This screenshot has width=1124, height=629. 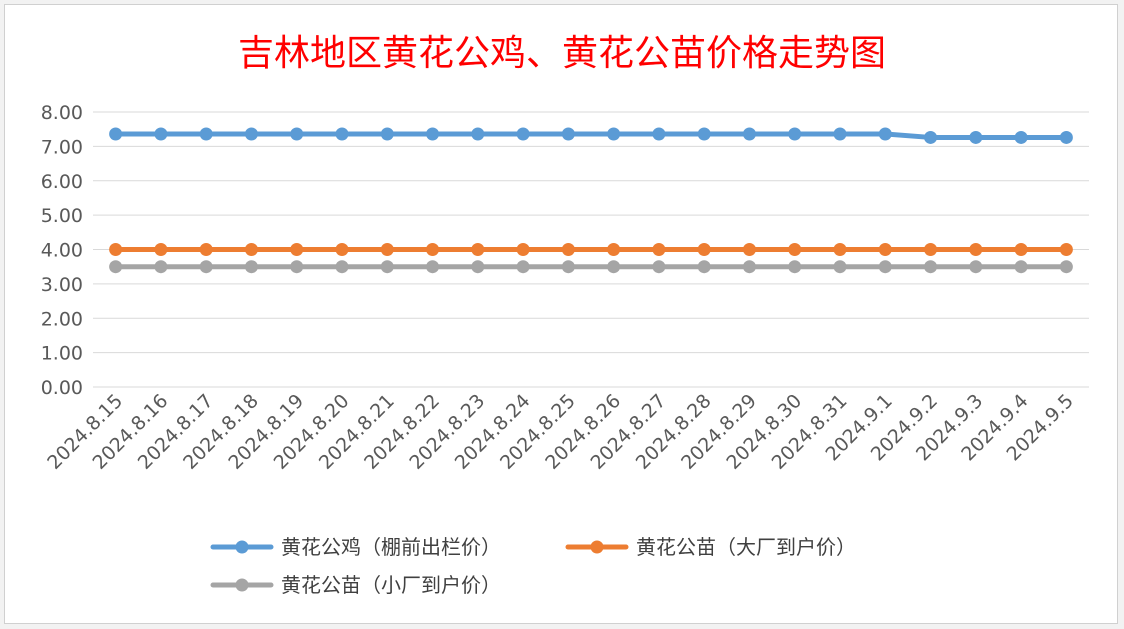 I want to click on legend-item: 黄花公鸡（棚前出栏价）, so click(x=355, y=547).